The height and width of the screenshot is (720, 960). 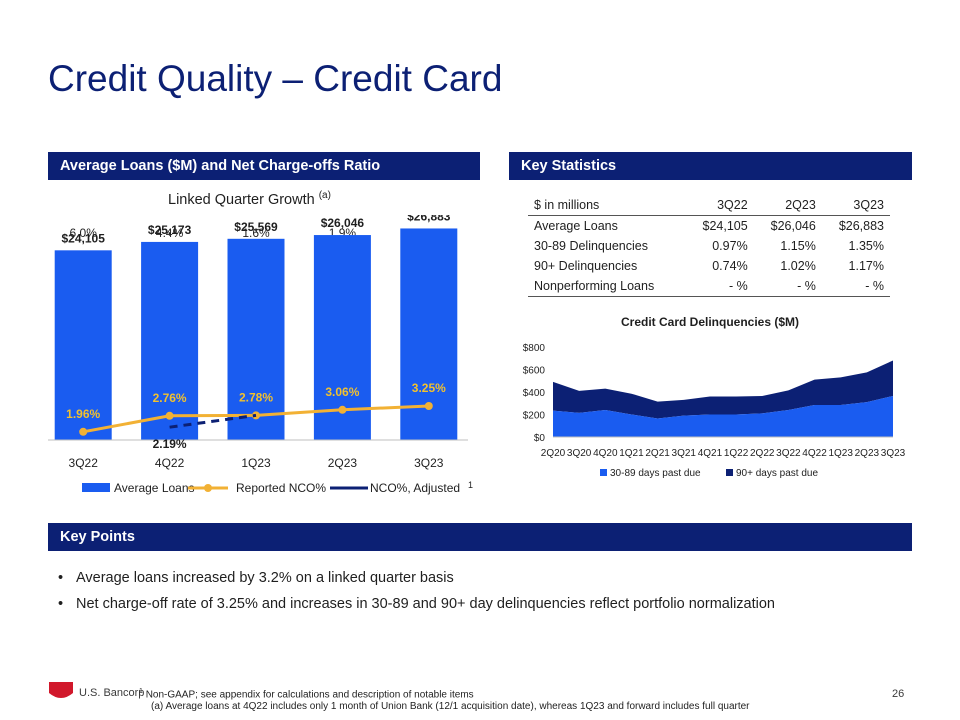 What do you see at coordinates (213, 421) in the screenshot?
I see `adjusted-nco-line` at bounding box center [213, 421].